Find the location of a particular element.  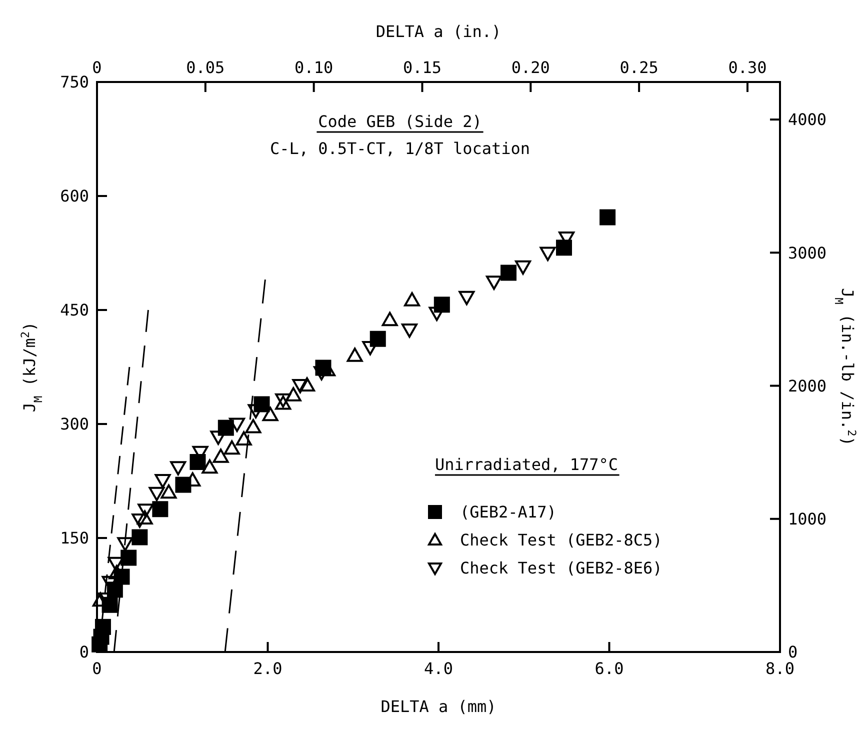

x-tick-label: 6.0 is located at coordinates (609, 668).